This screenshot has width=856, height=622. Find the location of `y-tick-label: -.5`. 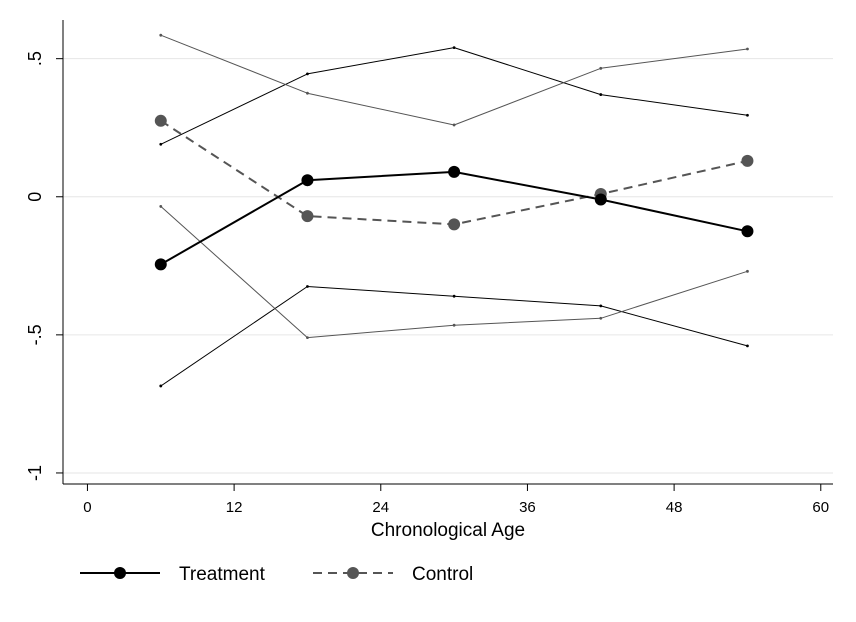

y-tick-label: -.5 is located at coordinates (35, 334).